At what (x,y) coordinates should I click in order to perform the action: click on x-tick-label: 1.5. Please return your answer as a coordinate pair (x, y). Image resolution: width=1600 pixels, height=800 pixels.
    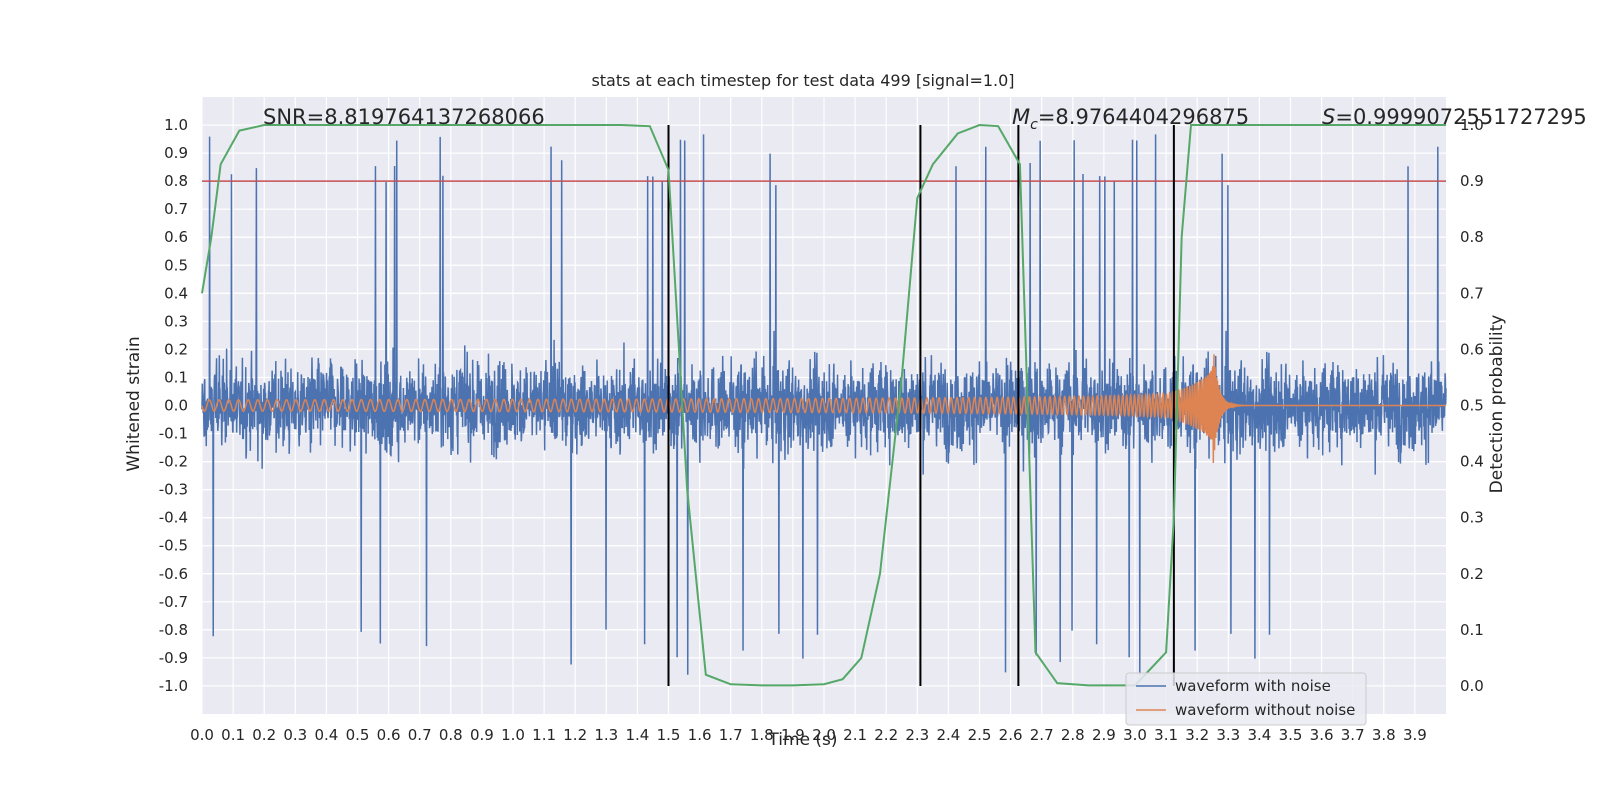
    Looking at the image, I should click on (669, 735).